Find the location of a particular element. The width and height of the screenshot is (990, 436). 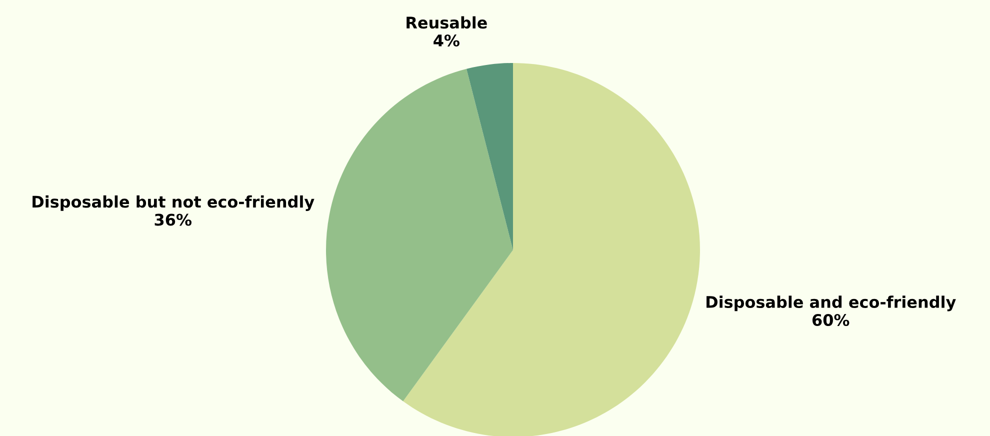

data-label: 36% is located at coordinates (173, 220).